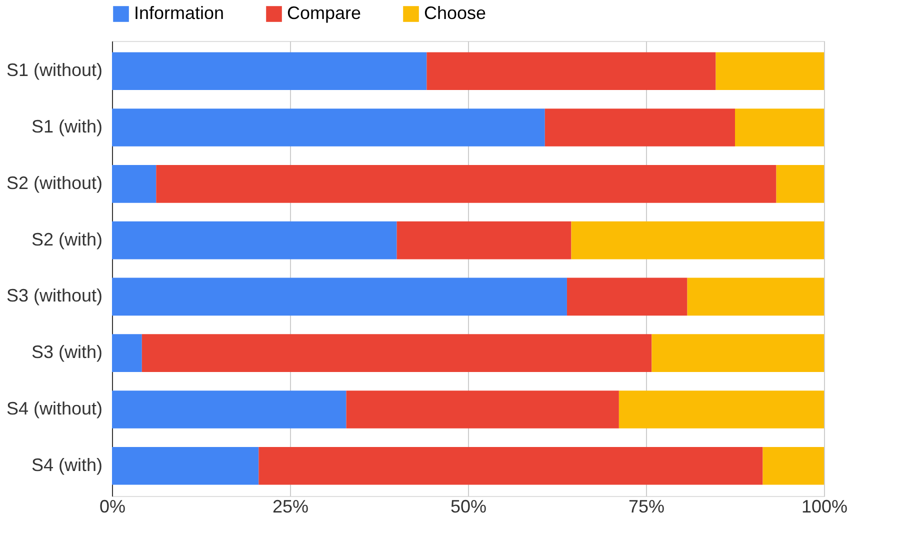  Describe the element at coordinates (824, 506) in the screenshot. I see `x-tick-label: 100%` at that location.